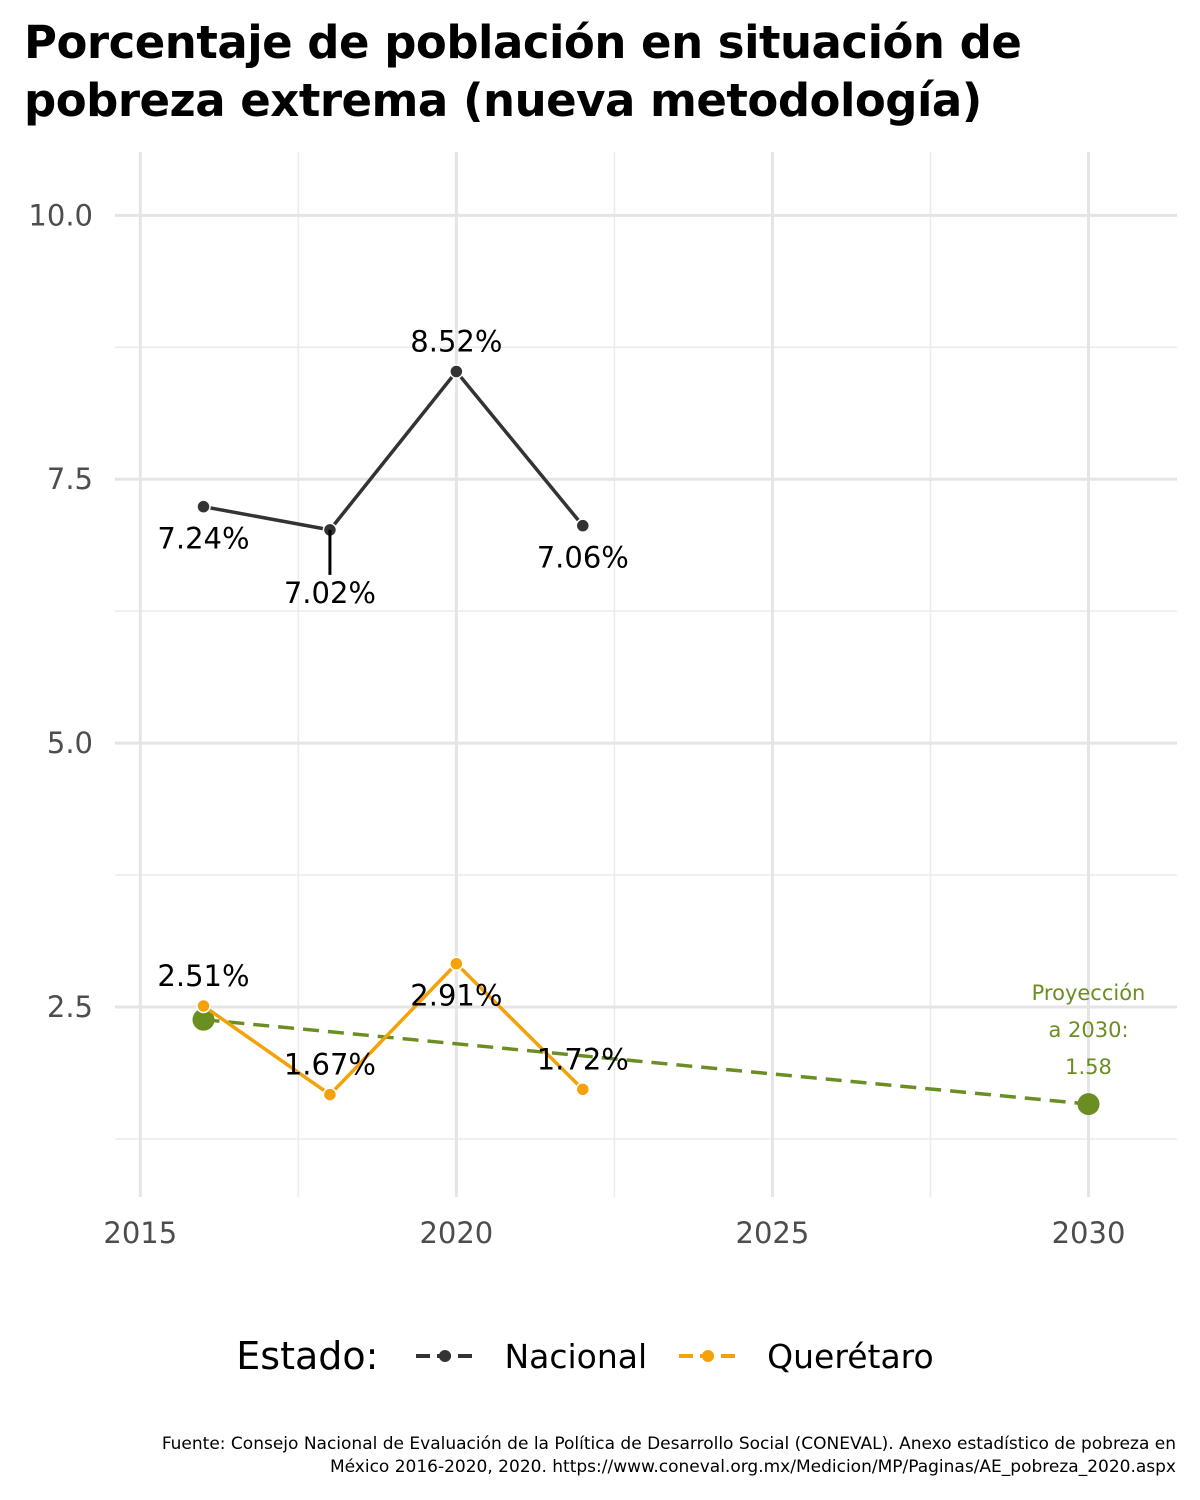 The height and width of the screenshot is (1500, 1200). What do you see at coordinates (456, 342) in the screenshot?
I see `data-label: 8.52%` at bounding box center [456, 342].